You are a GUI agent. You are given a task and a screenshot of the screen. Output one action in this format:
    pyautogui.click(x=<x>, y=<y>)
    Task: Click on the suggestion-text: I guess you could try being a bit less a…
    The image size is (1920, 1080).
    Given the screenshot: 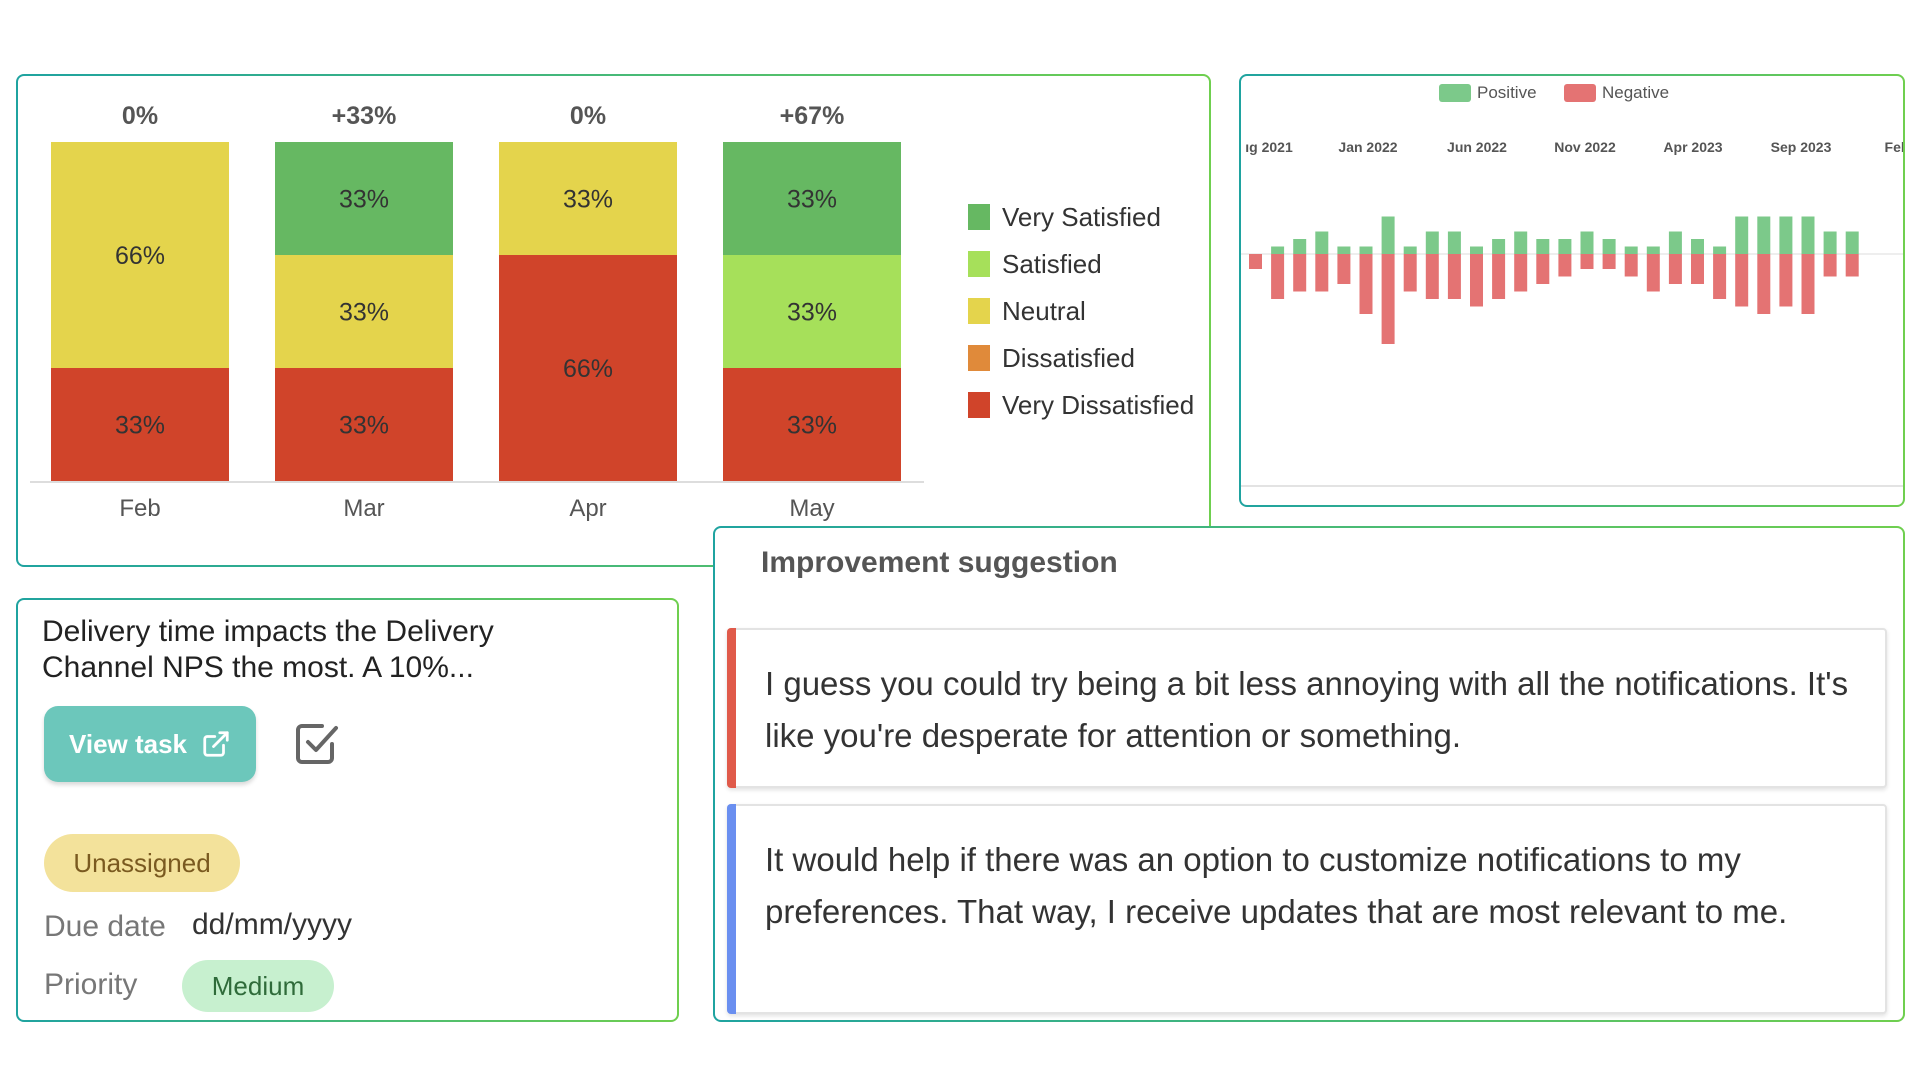 What is the action you would take?
    pyautogui.click(x=1307, y=709)
    